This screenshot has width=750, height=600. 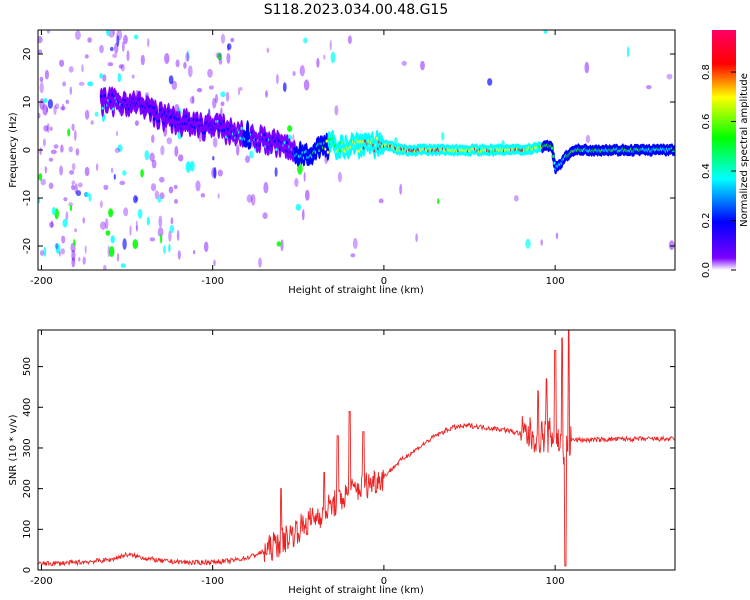 I want to click on colorbar-tick-label: 0.0, so click(x=706, y=270).